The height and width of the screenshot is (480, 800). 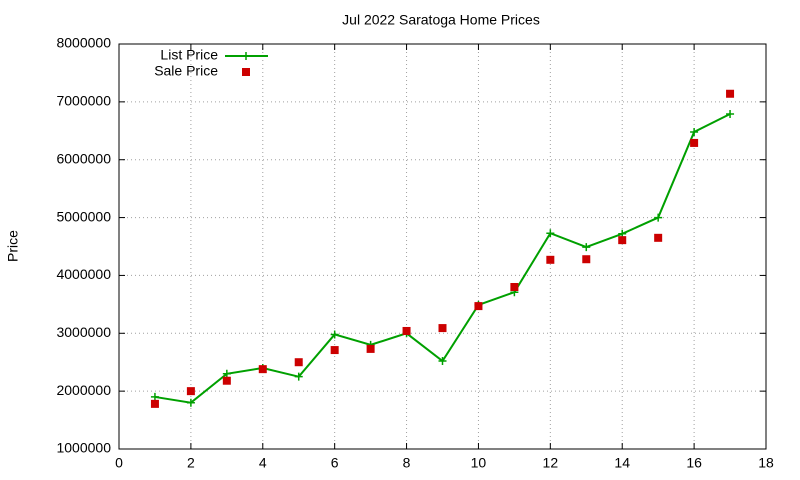 I want to click on legend-label: List Price, so click(x=189, y=55).